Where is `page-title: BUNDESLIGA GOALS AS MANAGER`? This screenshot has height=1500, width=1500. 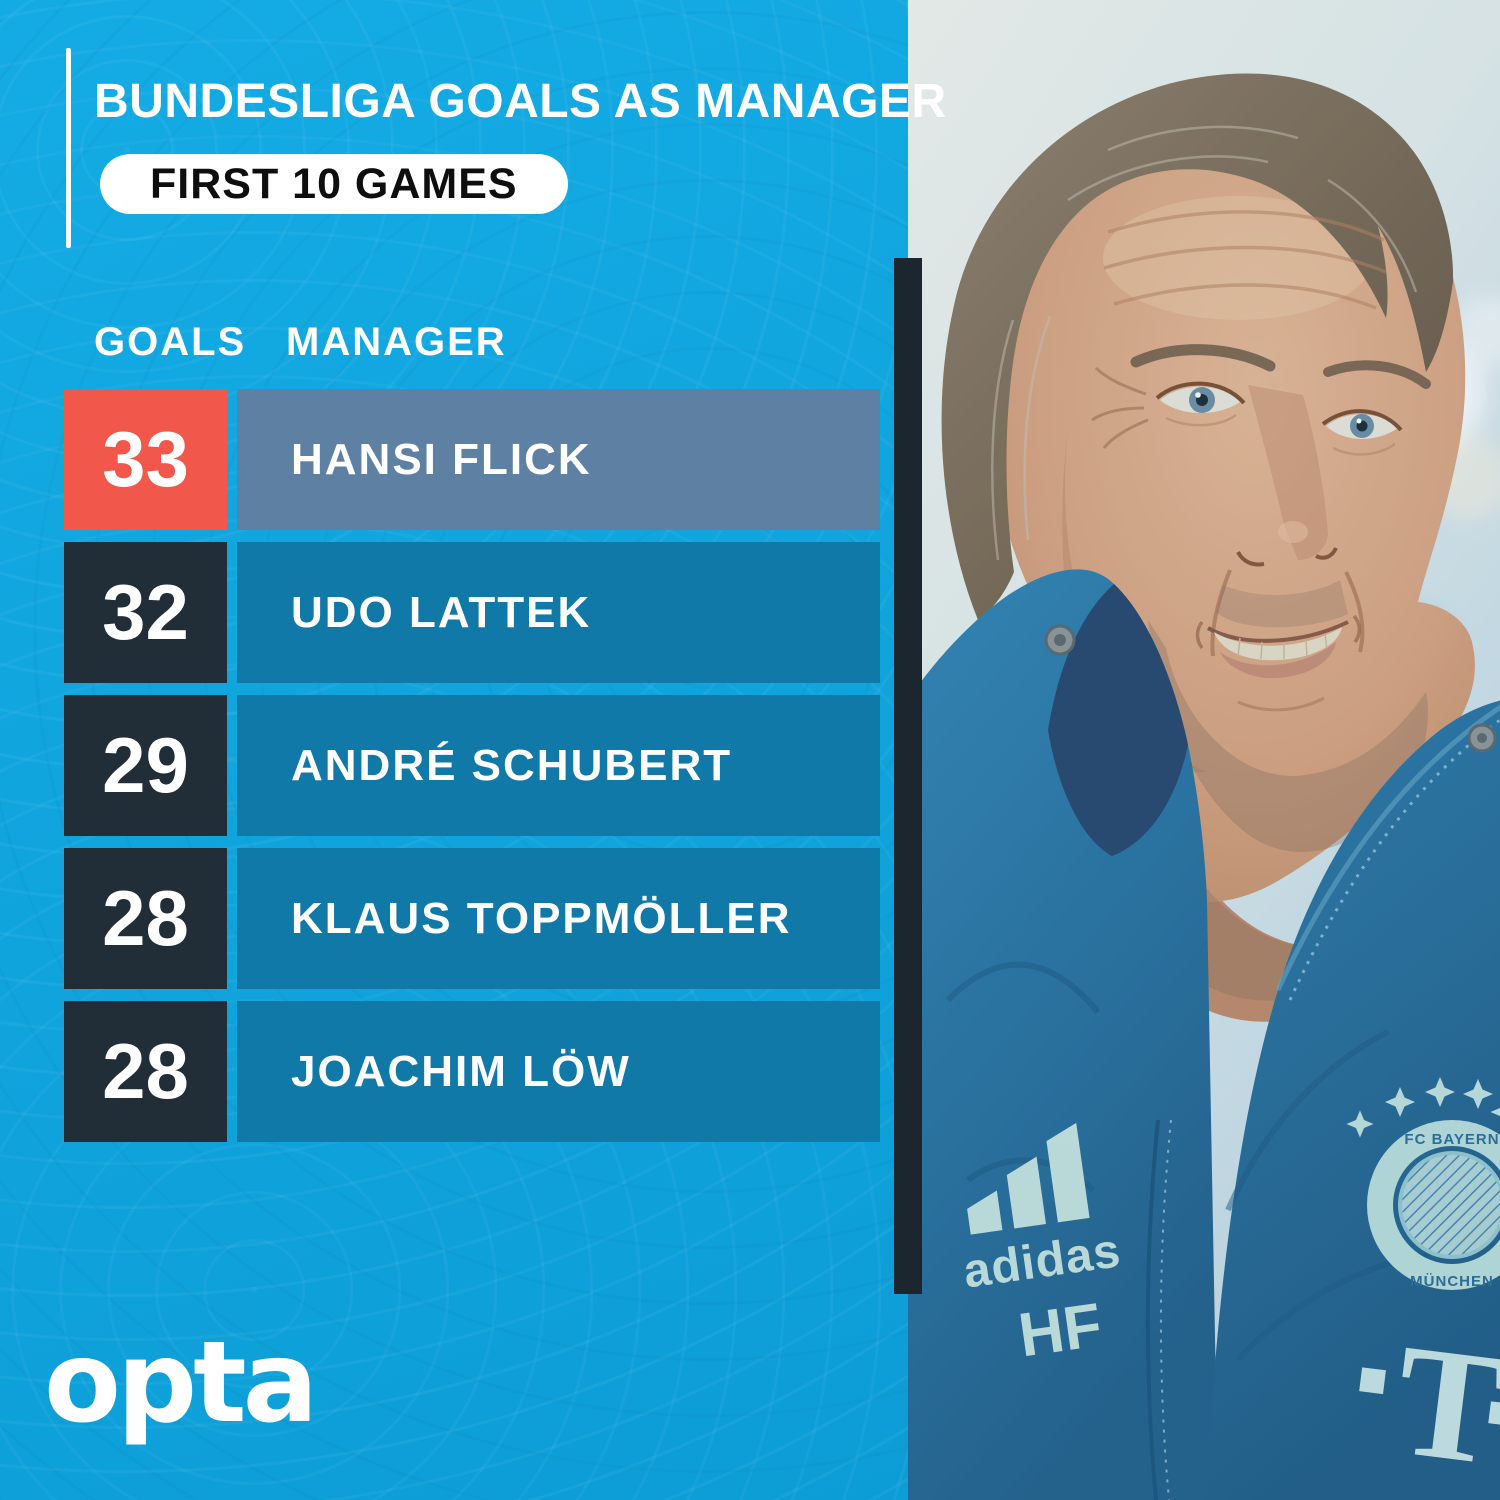
page-title: BUNDESLIGA GOALS AS MANAGER is located at coordinates (520, 101).